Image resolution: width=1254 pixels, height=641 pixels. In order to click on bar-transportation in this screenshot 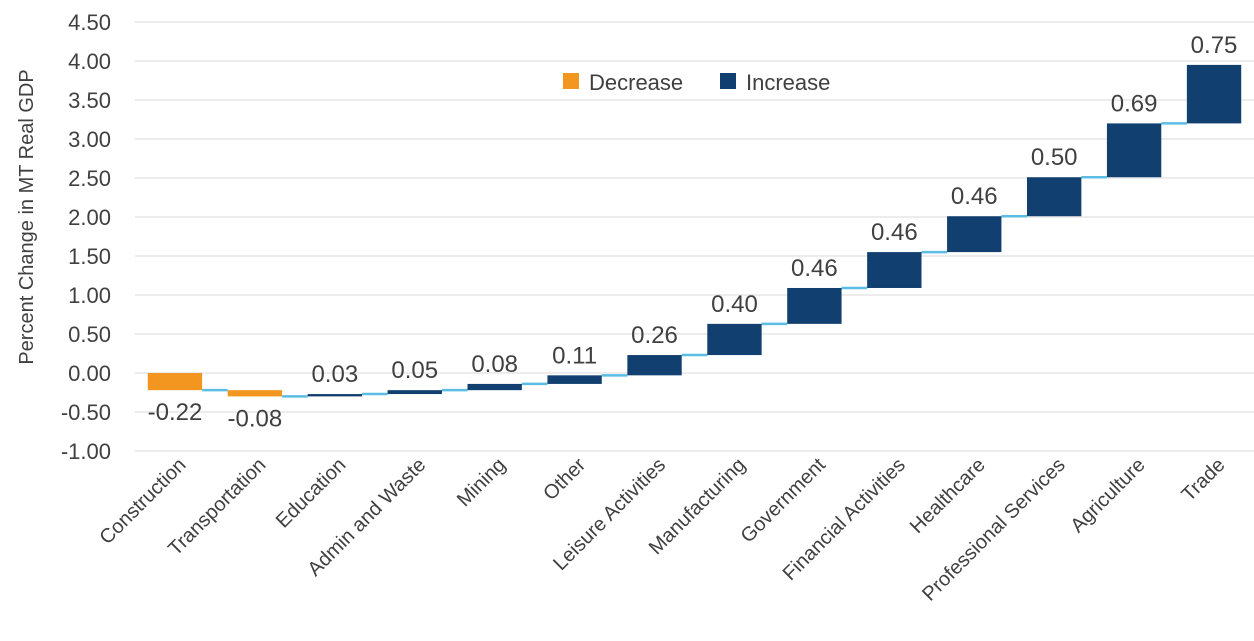, I will do `click(255, 393)`.